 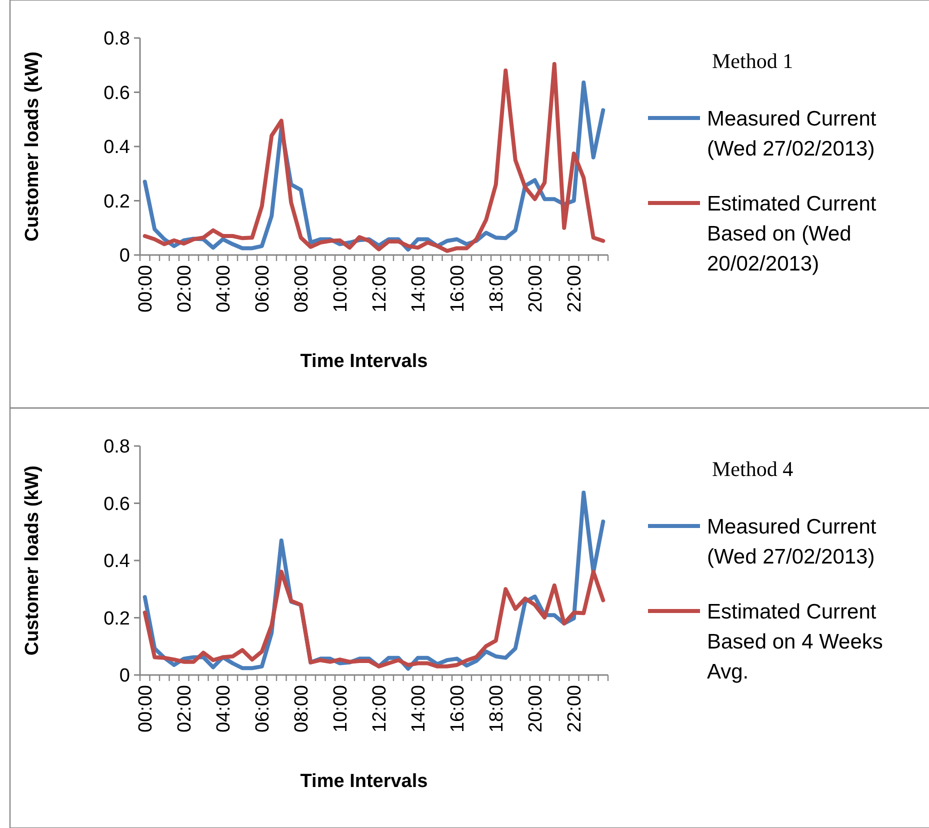 I want to click on legend-title: Method 1, so click(x=753, y=61).